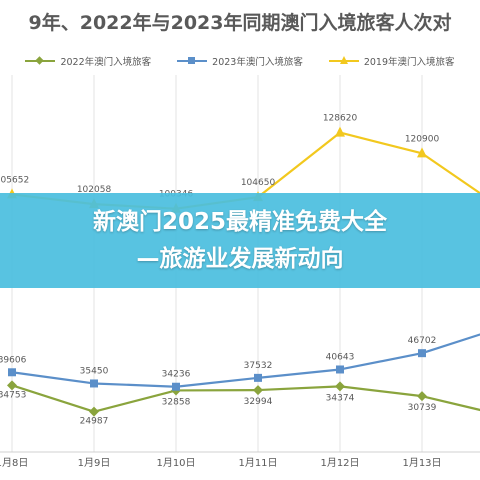 The width and height of the screenshot is (480, 480). I want to click on data-label: 34236, so click(176, 375).